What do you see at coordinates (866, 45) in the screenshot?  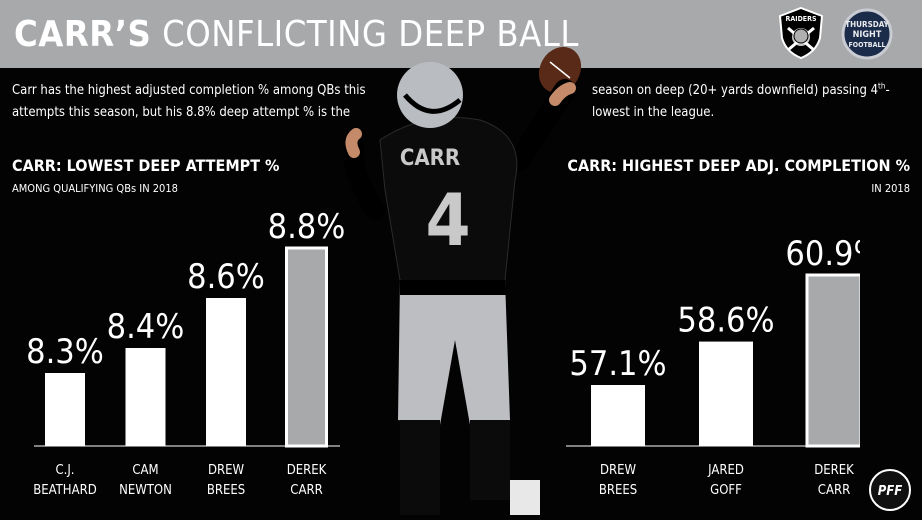 I see `tnf-line3: FOOTBALL` at bounding box center [866, 45].